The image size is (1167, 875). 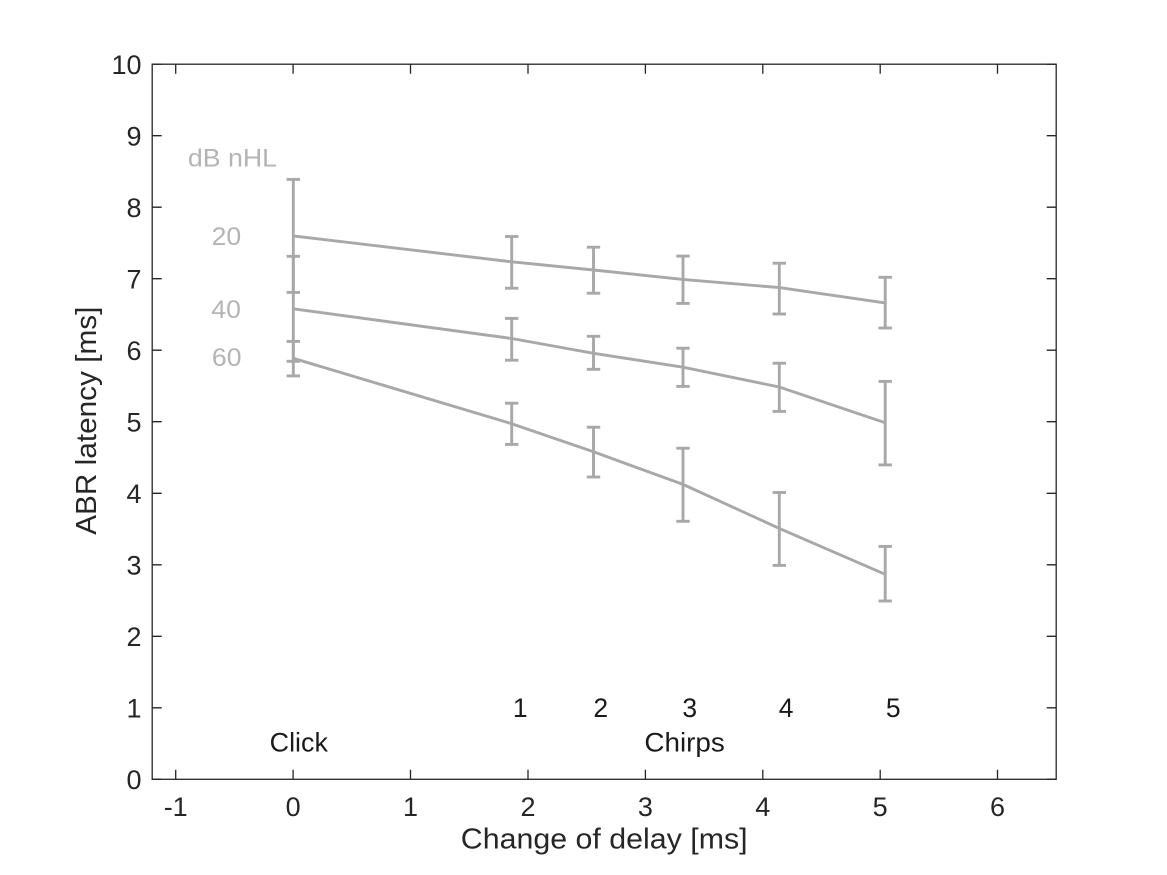 I want to click on svg-text: 20, so click(x=227, y=237).